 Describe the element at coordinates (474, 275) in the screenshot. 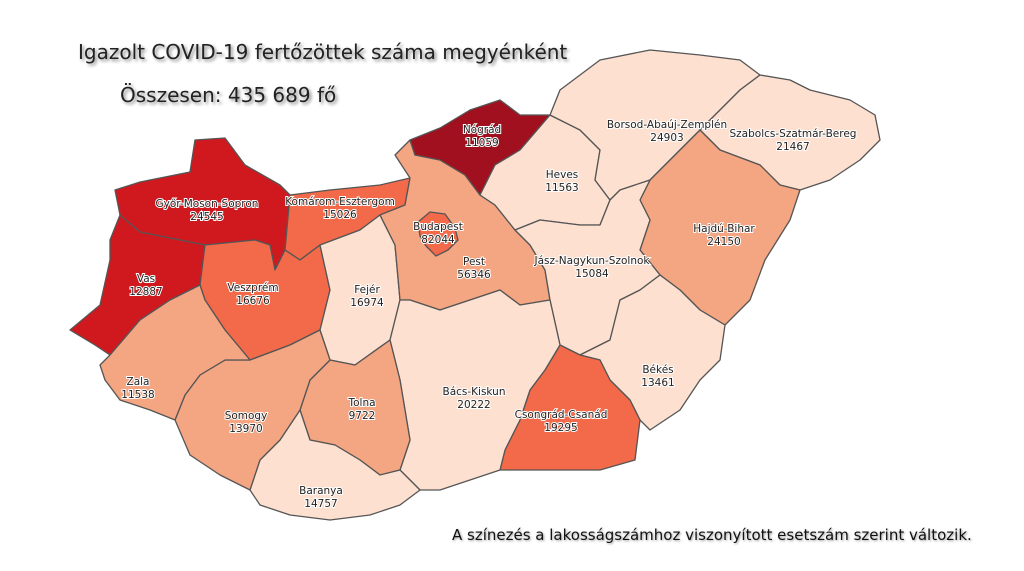

I see `county-value-label: 56346` at that location.